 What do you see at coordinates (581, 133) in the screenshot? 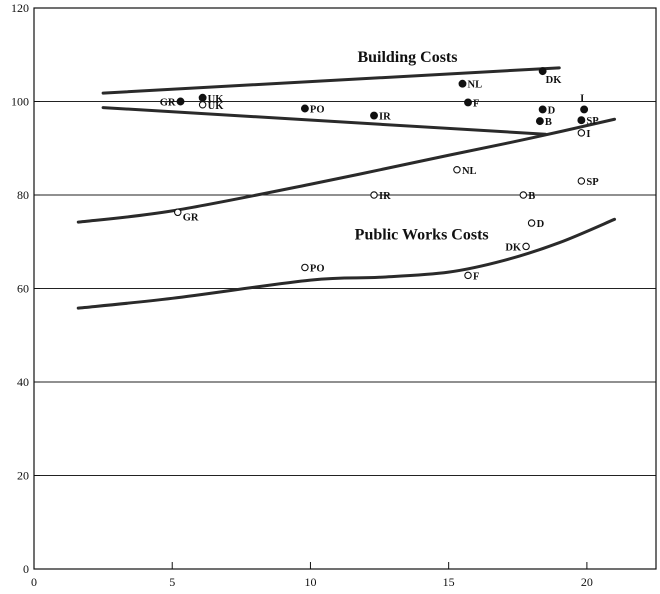
I see `public-works-point-i` at bounding box center [581, 133].